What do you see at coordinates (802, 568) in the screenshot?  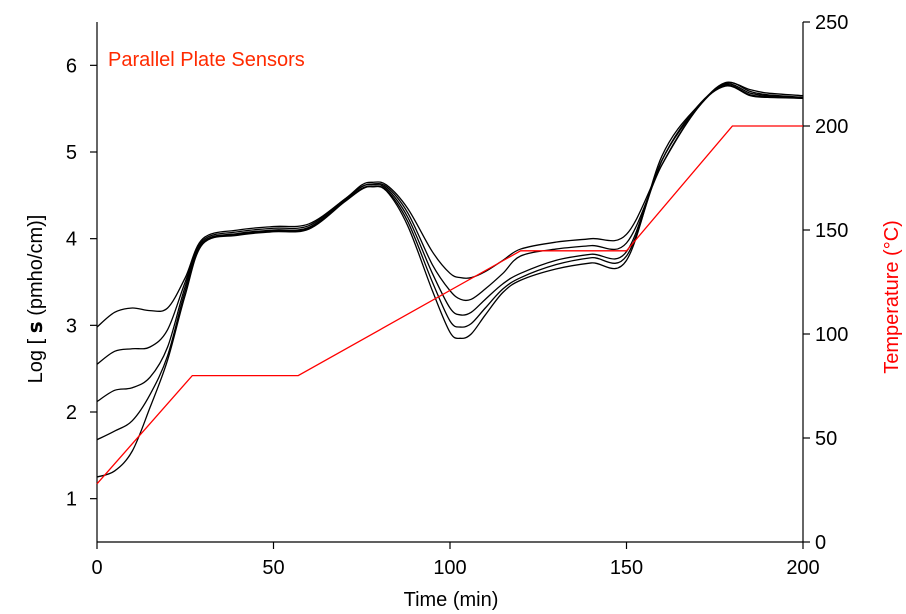 I see `x-tick-label: 200` at bounding box center [802, 568].